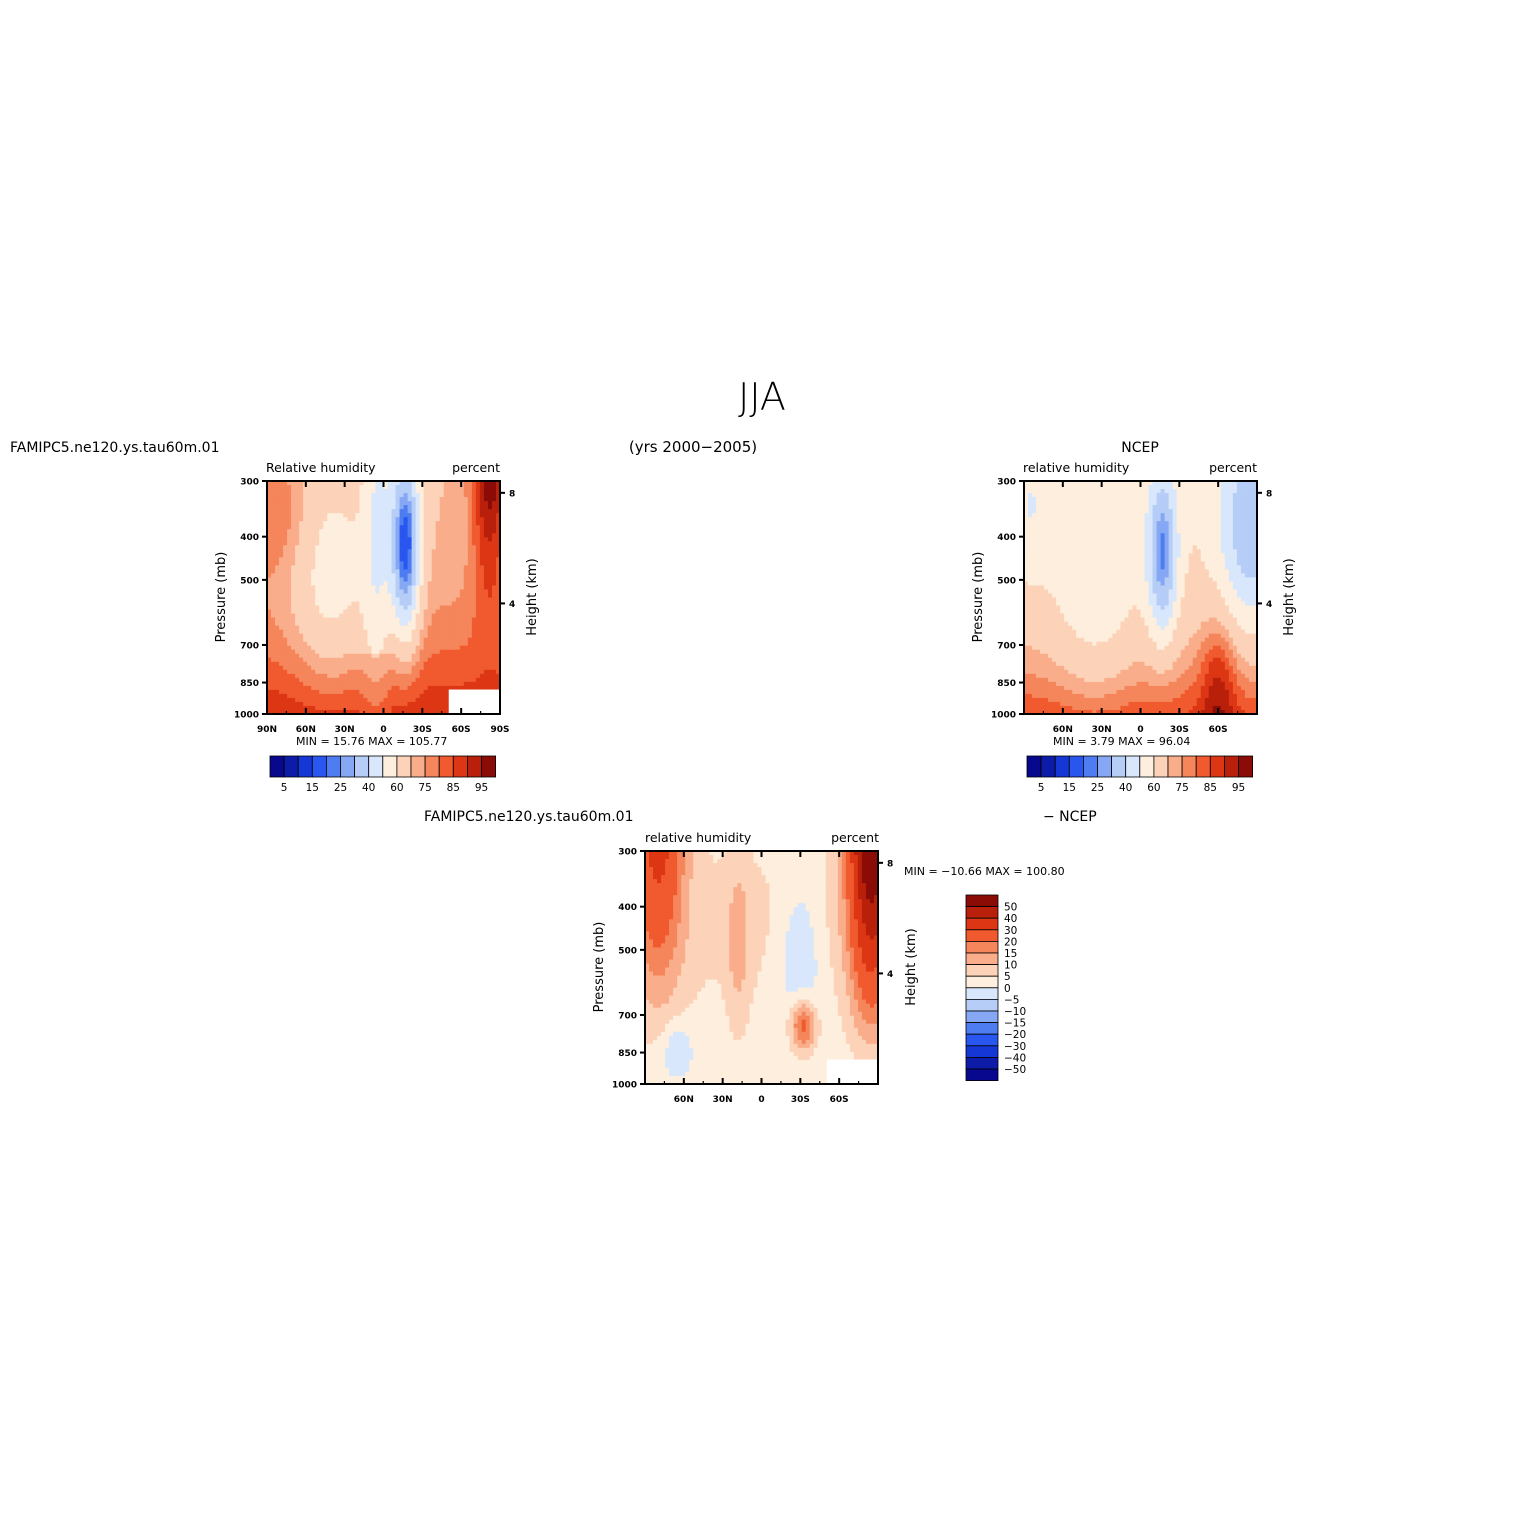  What do you see at coordinates (390, 766) in the screenshot?
I see `colorbar-box` at bounding box center [390, 766].